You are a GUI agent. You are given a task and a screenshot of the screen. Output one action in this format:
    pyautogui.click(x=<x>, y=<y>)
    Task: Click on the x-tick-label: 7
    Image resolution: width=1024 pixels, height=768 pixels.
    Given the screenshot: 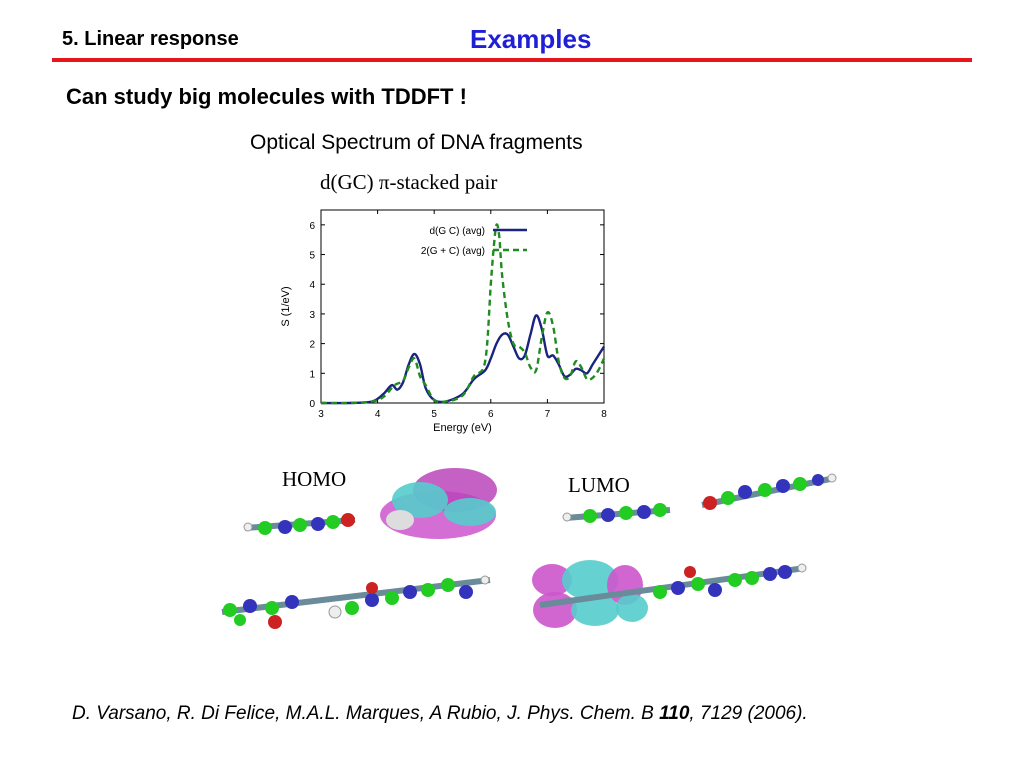 What is the action you would take?
    pyautogui.click(x=548, y=414)
    